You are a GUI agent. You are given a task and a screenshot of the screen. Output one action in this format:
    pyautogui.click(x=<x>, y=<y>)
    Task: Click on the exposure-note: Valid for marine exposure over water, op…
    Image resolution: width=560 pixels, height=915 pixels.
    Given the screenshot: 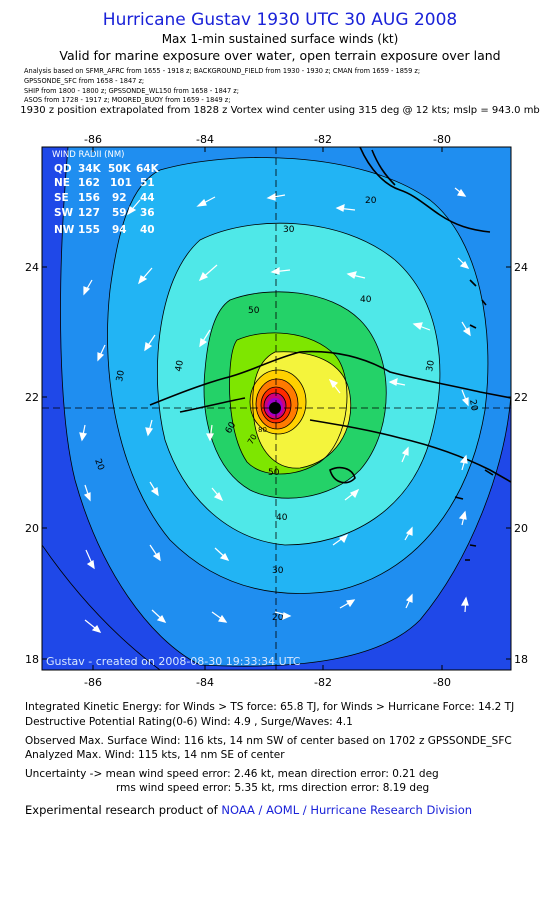 What is the action you would take?
    pyautogui.click(x=280, y=55)
    